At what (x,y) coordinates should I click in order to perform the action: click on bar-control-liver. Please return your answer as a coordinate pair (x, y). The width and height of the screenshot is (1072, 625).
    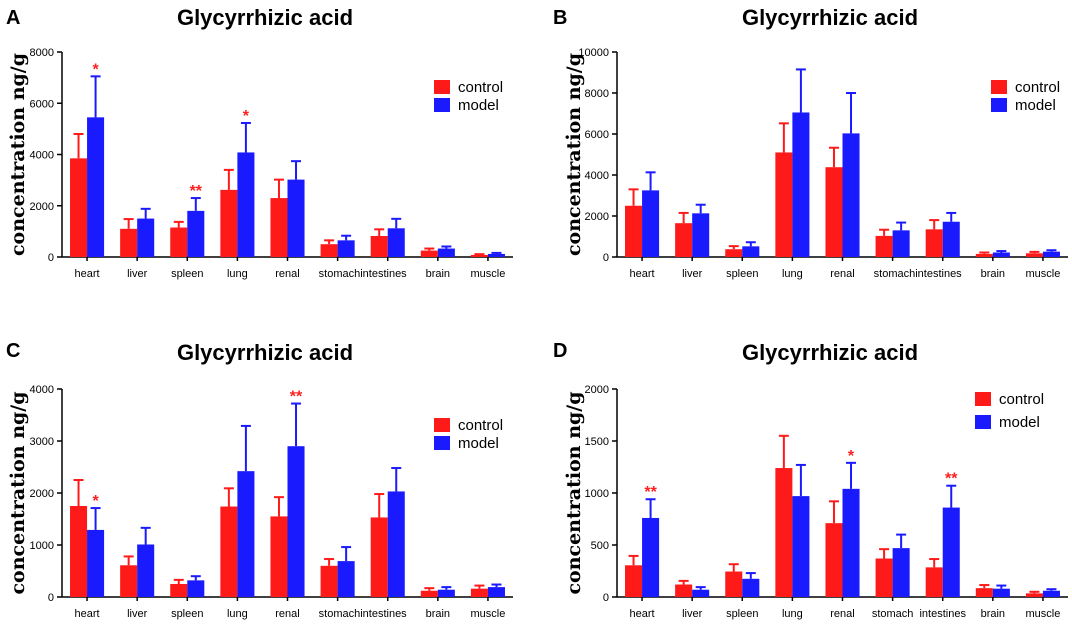
    Looking at the image, I should click on (684, 240).